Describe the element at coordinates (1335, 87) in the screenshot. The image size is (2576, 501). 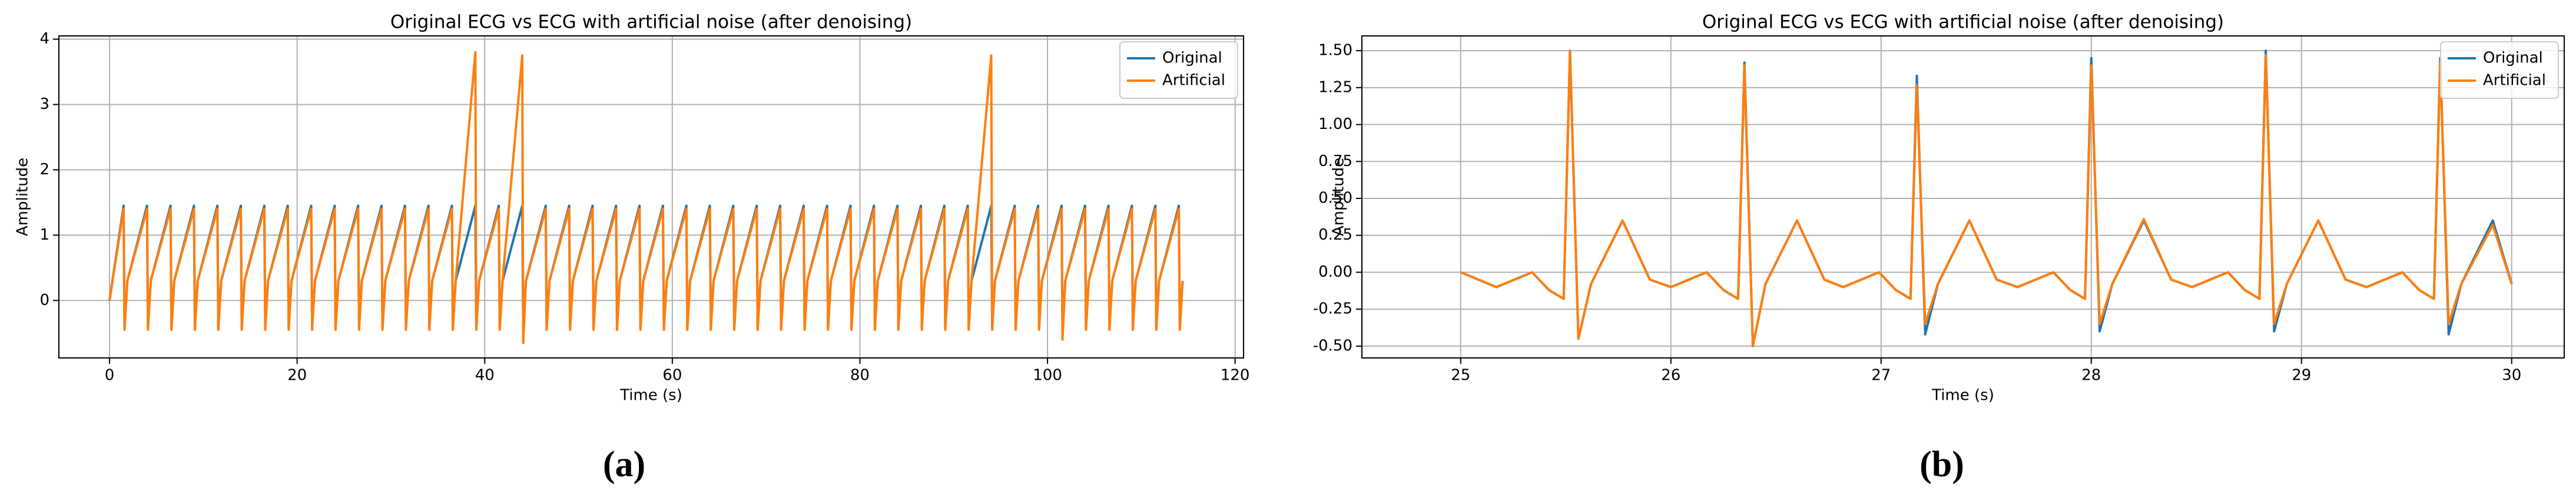
I see `y-tick-label: 1.25` at that location.